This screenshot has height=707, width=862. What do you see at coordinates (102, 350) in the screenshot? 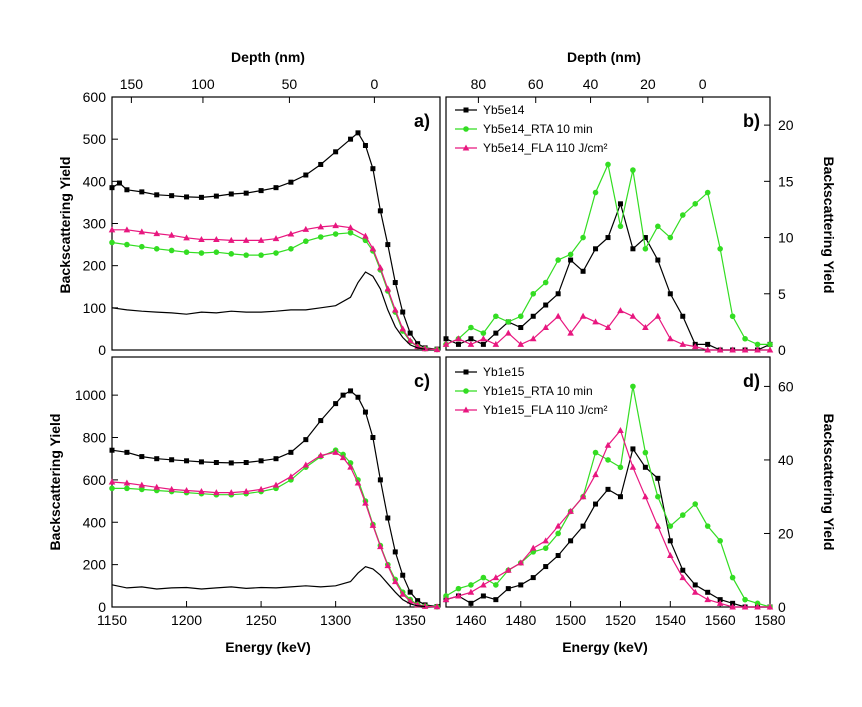
I see `y-tick-label: 0` at bounding box center [102, 350].